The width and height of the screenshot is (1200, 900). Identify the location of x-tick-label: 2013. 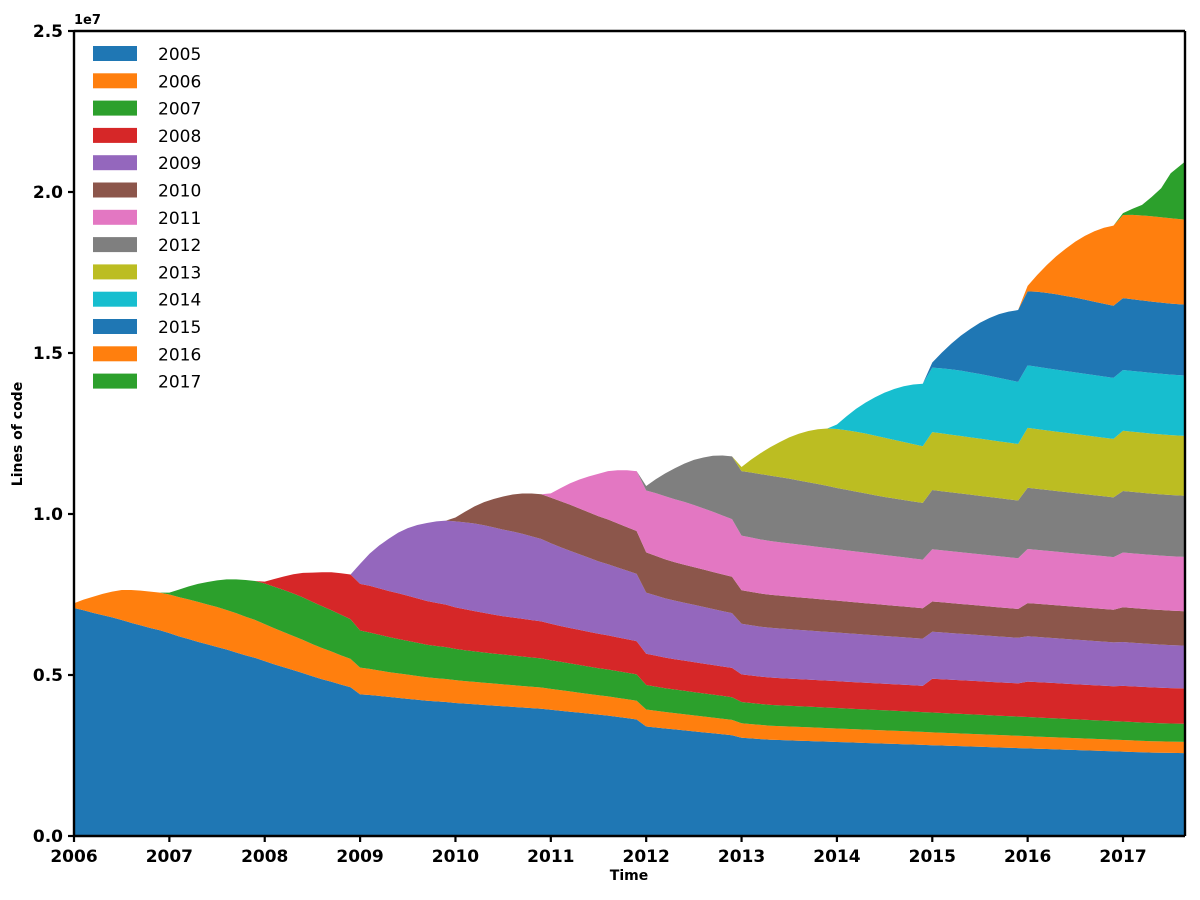
(741, 857).